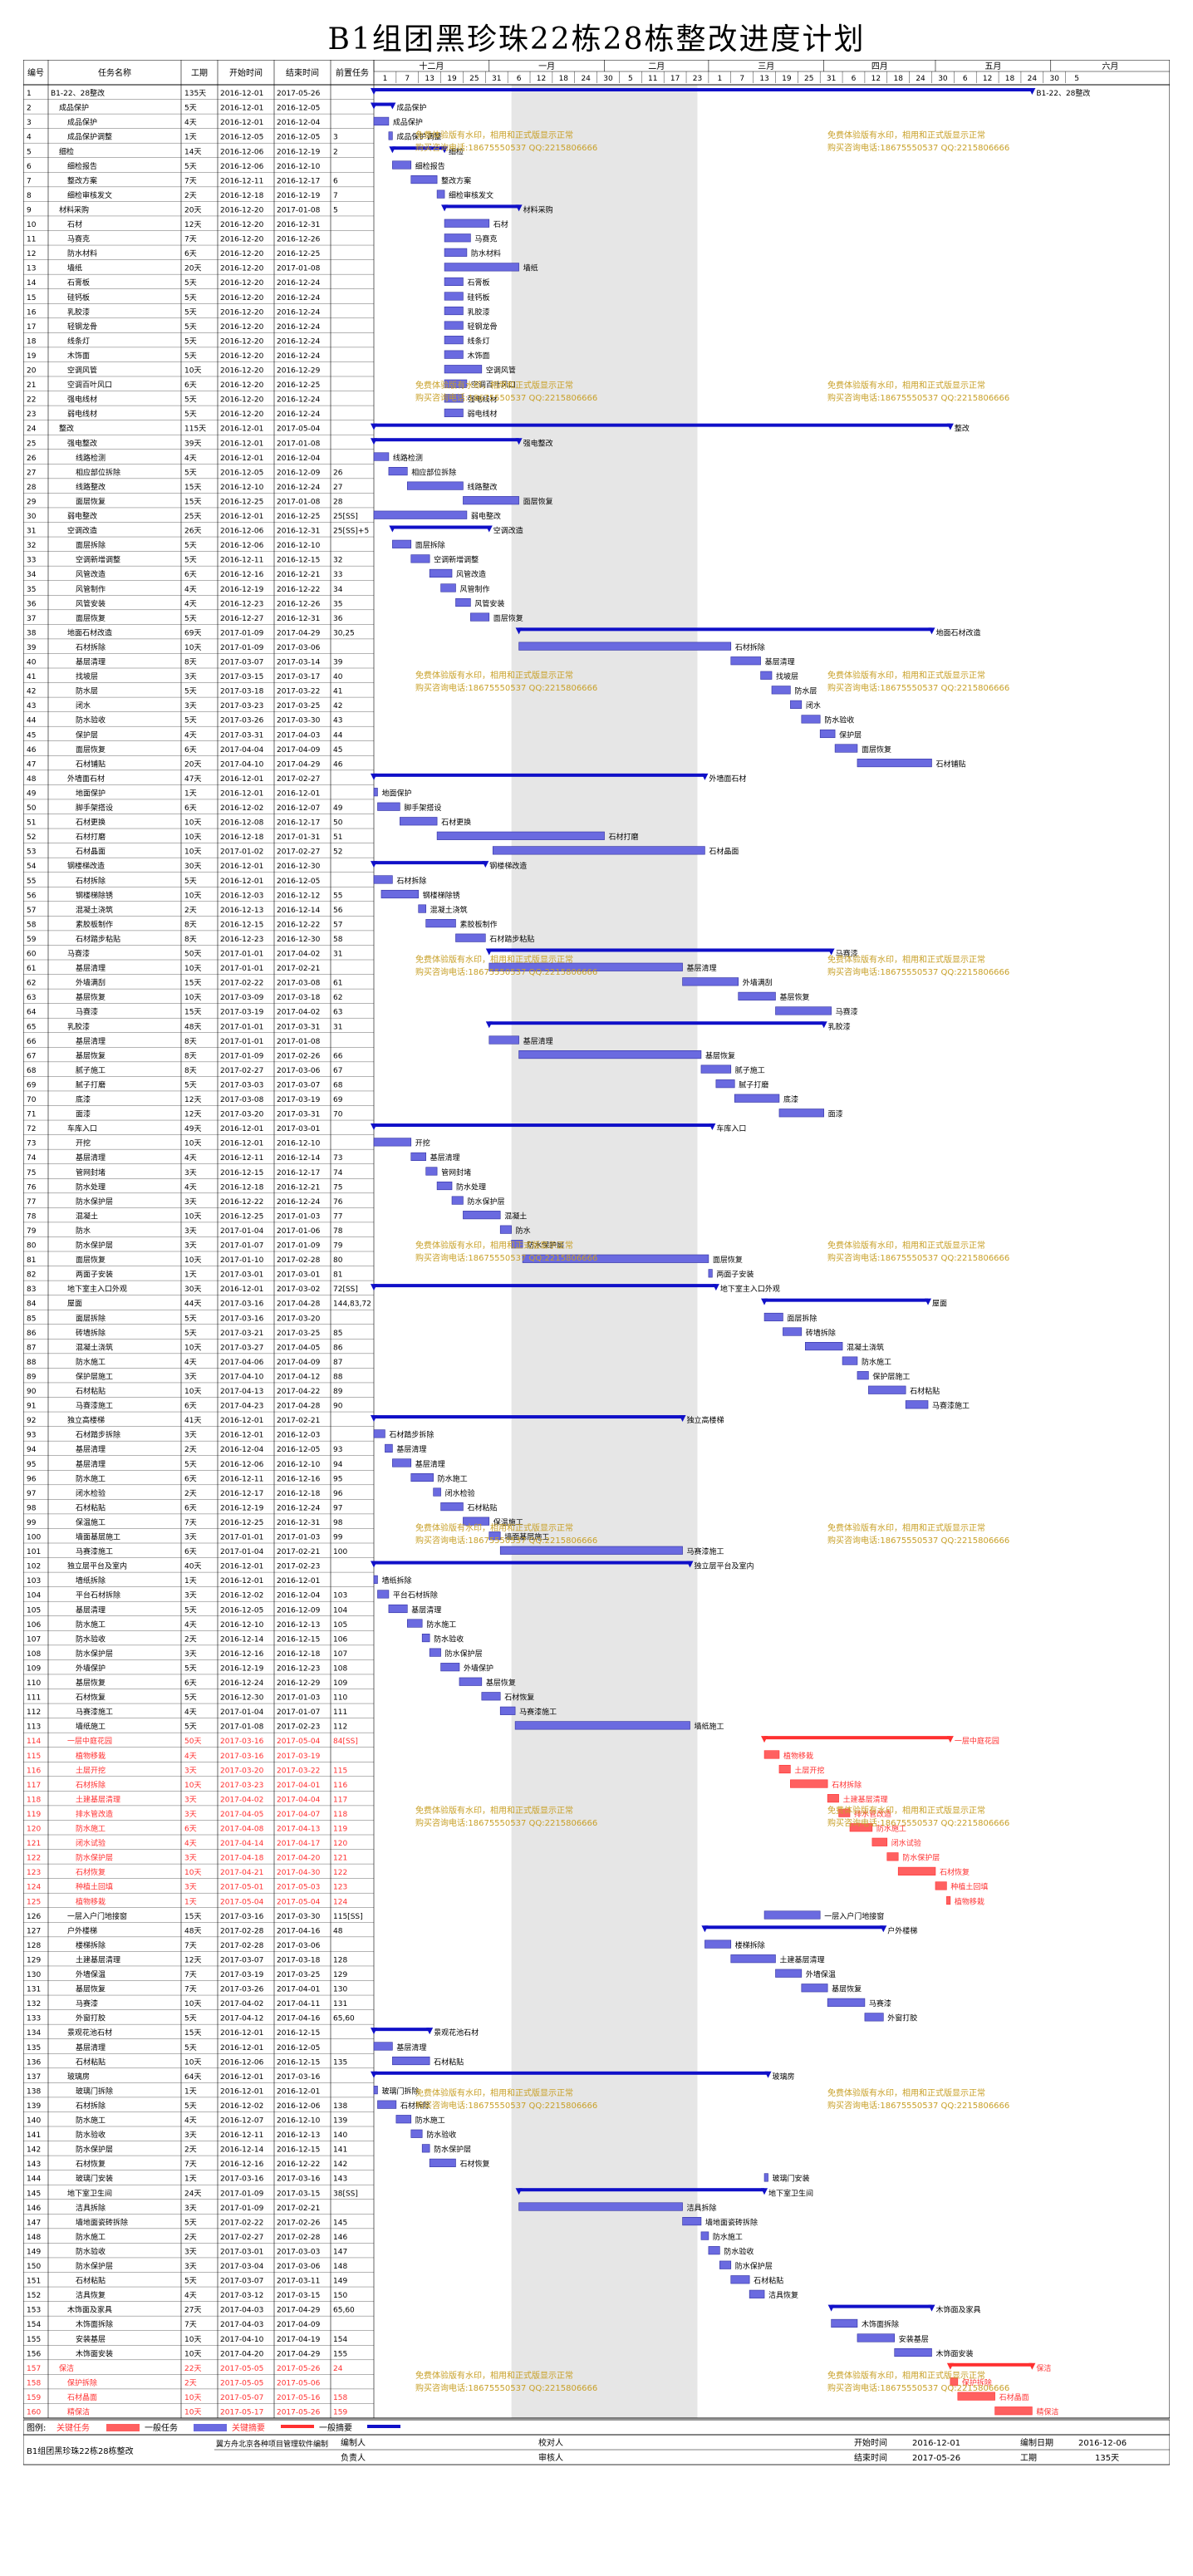 This screenshot has width=1193, height=2576. I want to click on task-end: 2016-12-24, so click(299, 1202).